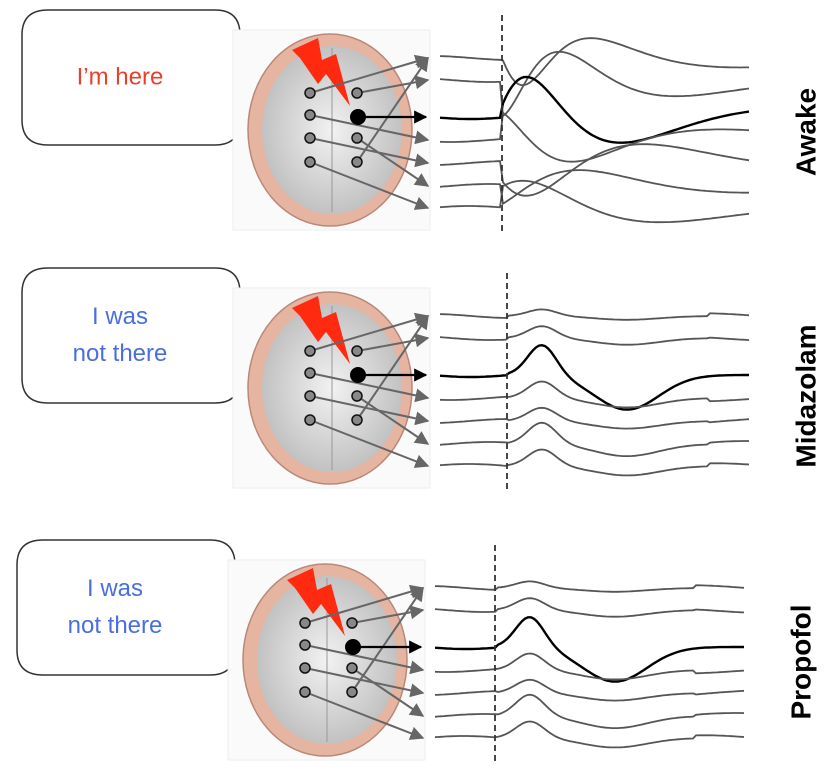 This screenshot has height=774, width=836. What do you see at coordinates (800, 661) in the screenshot?
I see `condition-label: Propofol` at bounding box center [800, 661].